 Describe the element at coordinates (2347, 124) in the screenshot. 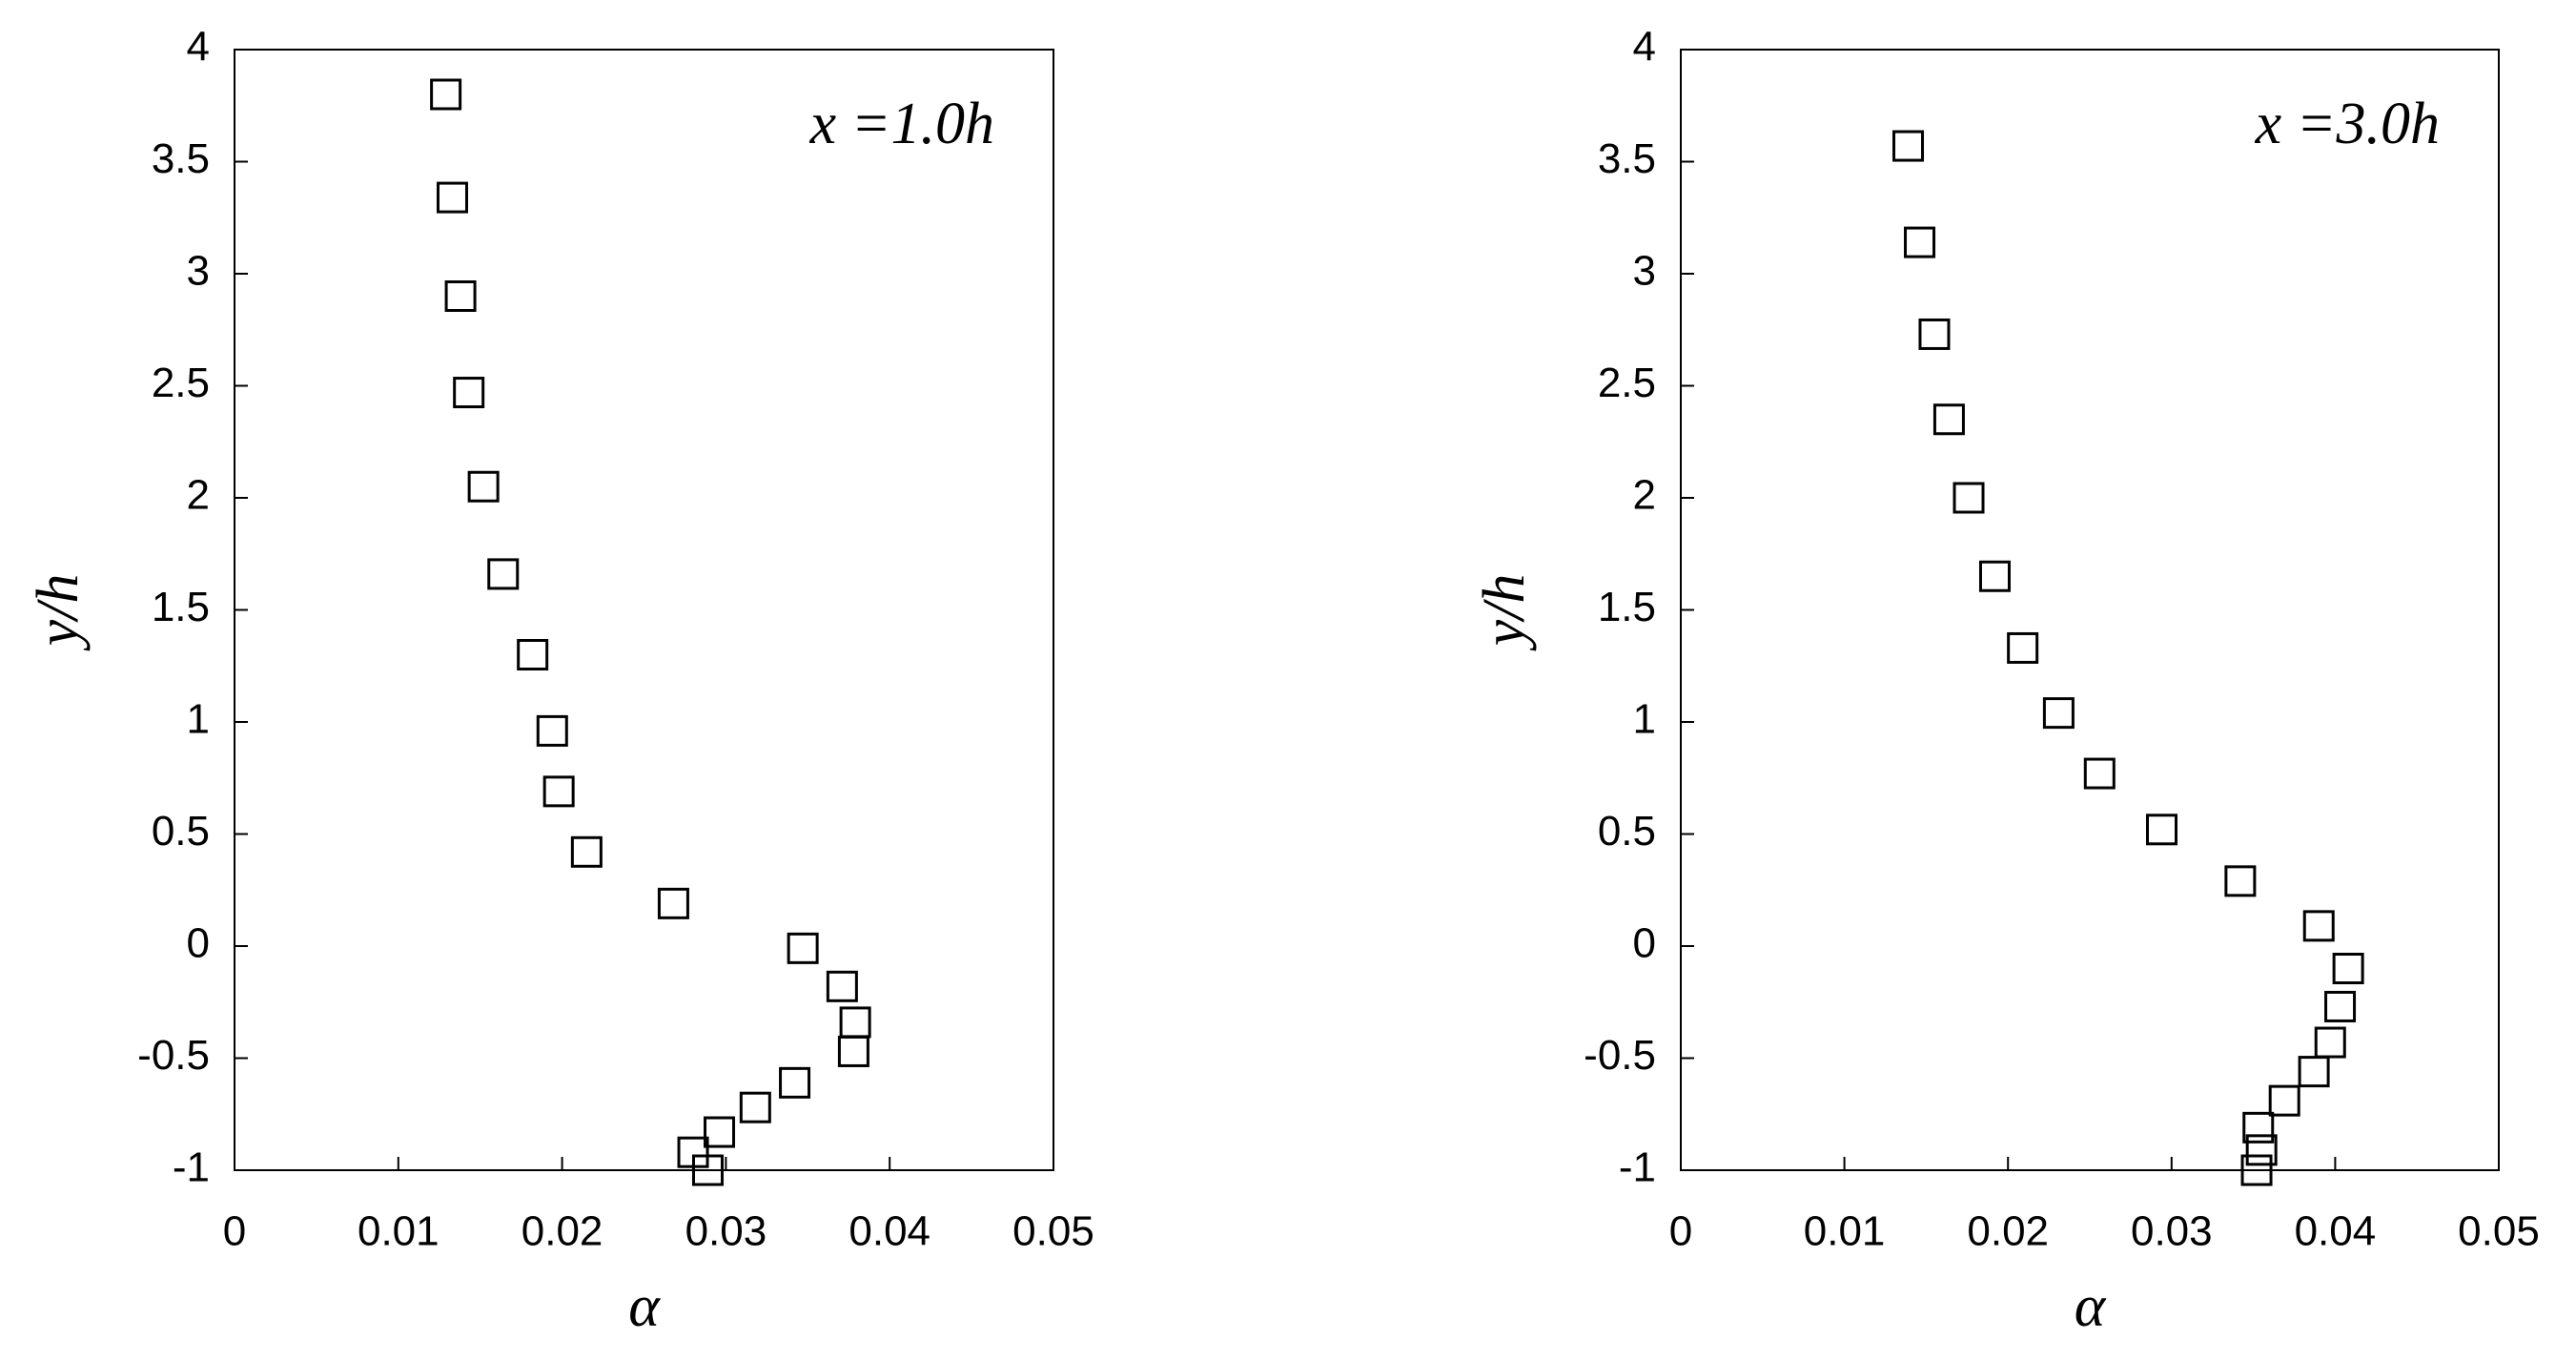

I see `annotation: x =3.0h` at that location.